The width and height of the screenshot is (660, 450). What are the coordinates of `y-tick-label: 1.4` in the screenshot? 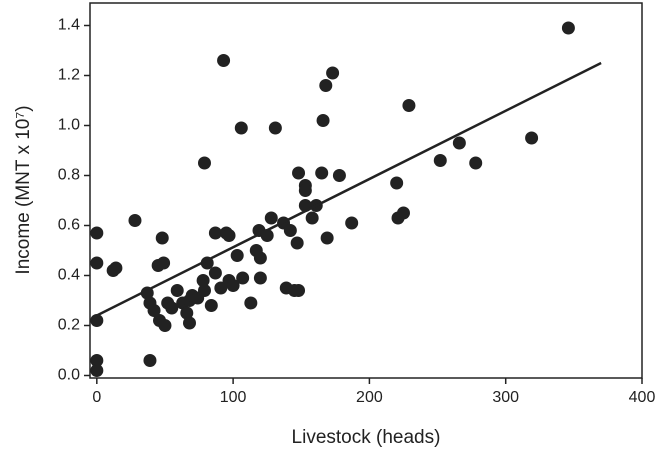 It's located at (69, 25).